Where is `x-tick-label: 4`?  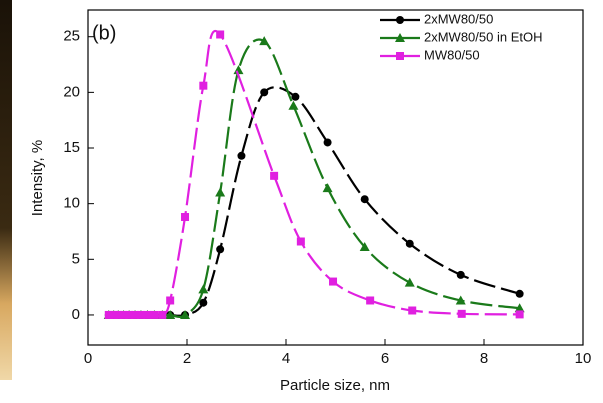
x-tick-label: 4 is located at coordinates (286, 358).